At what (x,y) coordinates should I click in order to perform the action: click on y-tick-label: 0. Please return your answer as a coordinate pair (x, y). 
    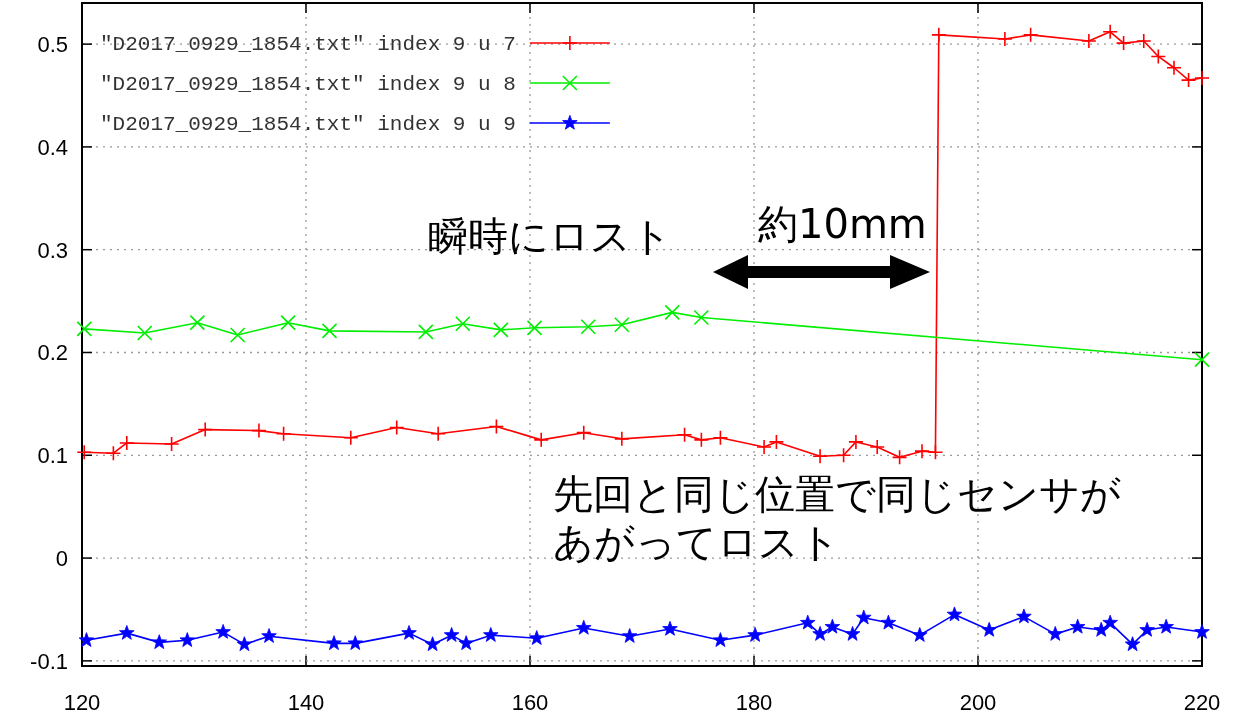
    Looking at the image, I should click on (61, 559).